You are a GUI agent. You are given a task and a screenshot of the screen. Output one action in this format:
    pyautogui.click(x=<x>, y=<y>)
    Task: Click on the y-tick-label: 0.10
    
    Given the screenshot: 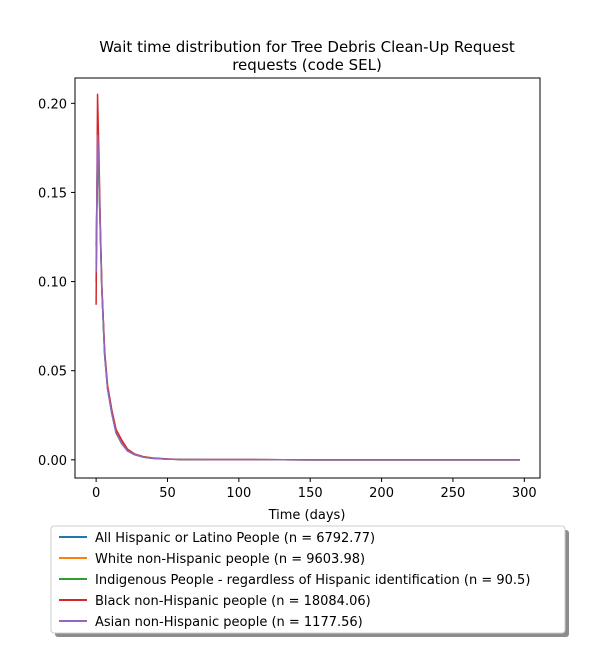 What is the action you would take?
    pyautogui.click(x=52, y=283)
    